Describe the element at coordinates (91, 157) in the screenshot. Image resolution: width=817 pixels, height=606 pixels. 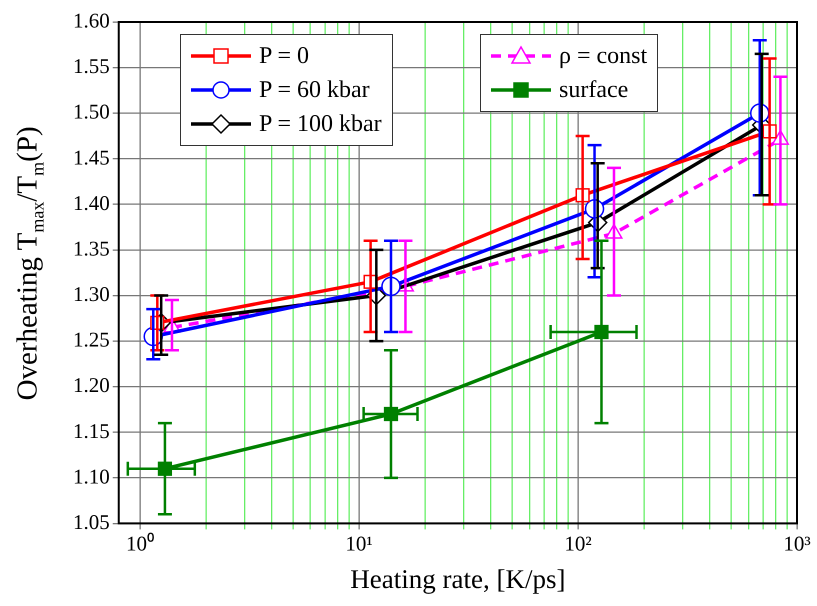
I see `y-tick-label: 1.45` at that location.